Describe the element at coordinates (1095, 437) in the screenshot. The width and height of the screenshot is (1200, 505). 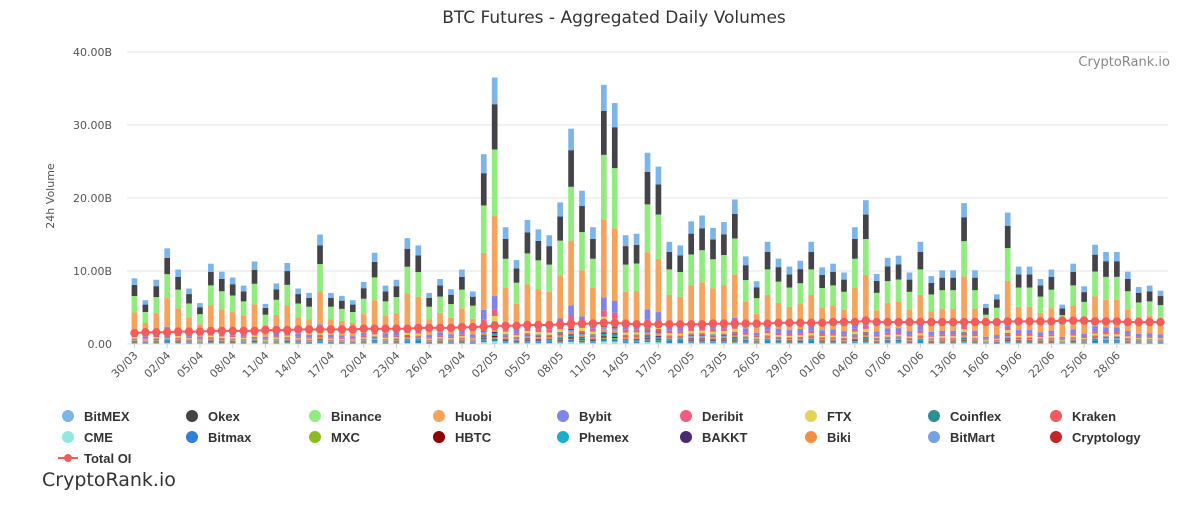
I see `legend-item: Cryptology` at that location.